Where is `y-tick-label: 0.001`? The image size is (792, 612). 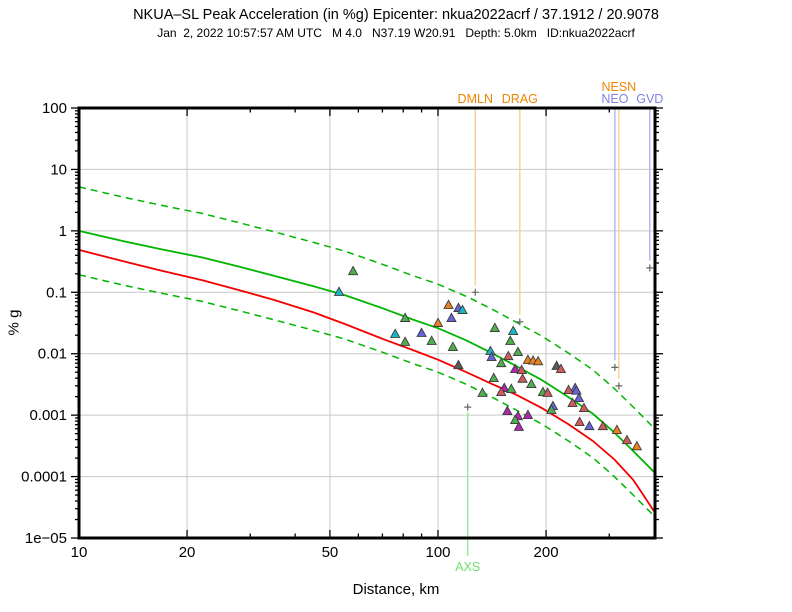 y-tick-label: 0.001 is located at coordinates (48, 415).